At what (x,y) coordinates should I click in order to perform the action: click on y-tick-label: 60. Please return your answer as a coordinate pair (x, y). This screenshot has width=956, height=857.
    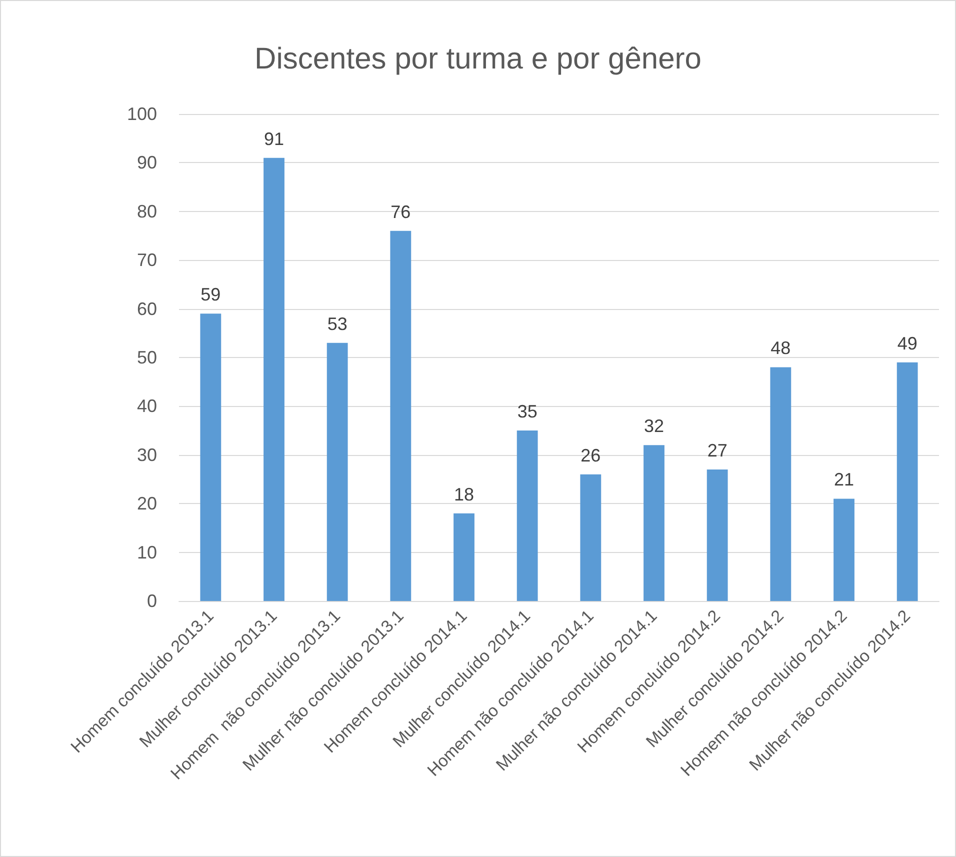
    Looking at the image, I should click on (146, 308).